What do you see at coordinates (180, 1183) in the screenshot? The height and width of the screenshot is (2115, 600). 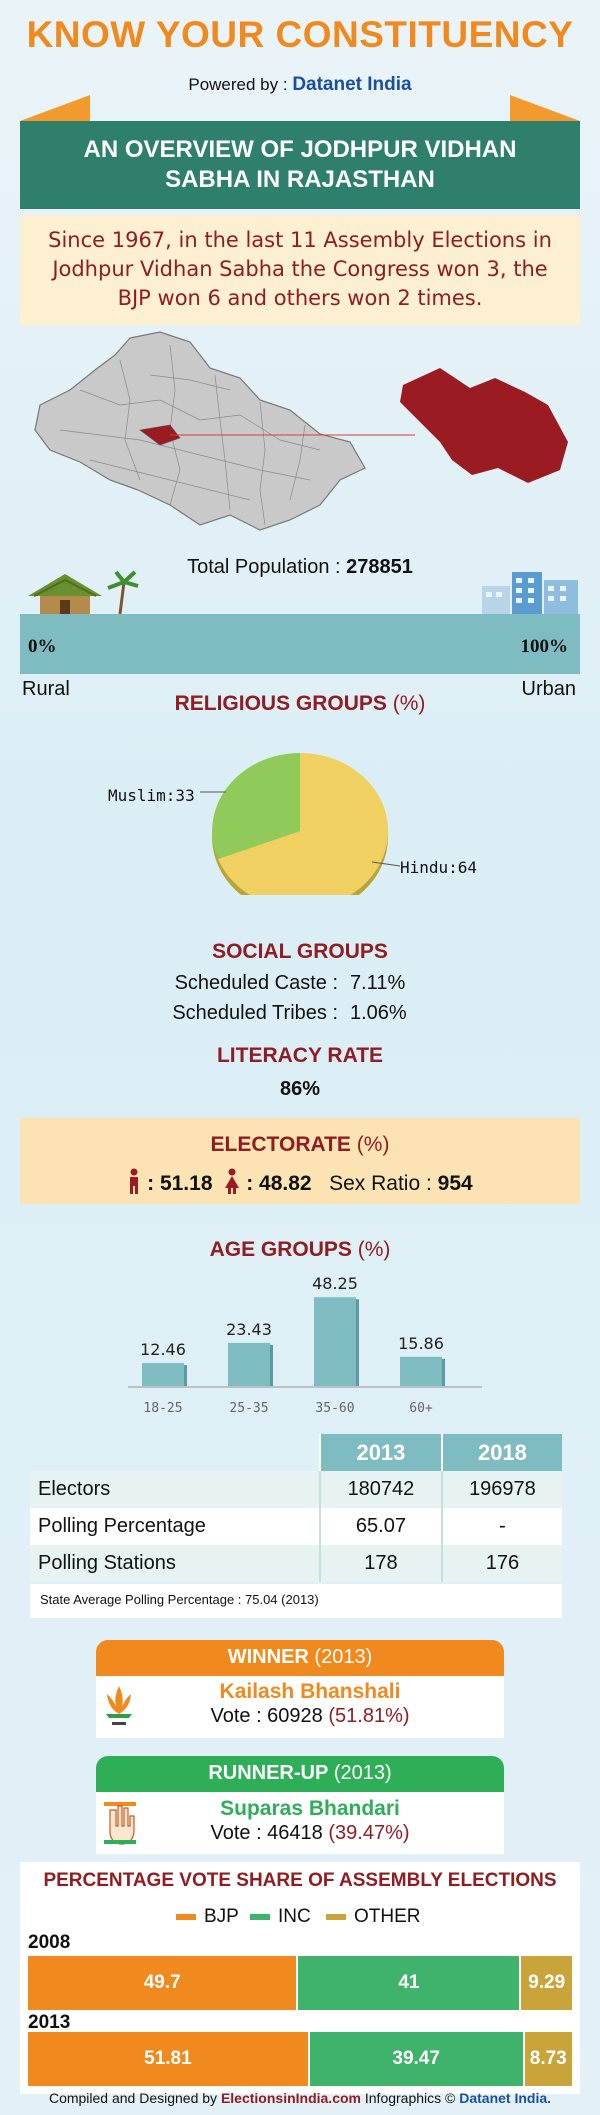 I see `male-percentage: : 51.18` at bounding box center [180, 1183].